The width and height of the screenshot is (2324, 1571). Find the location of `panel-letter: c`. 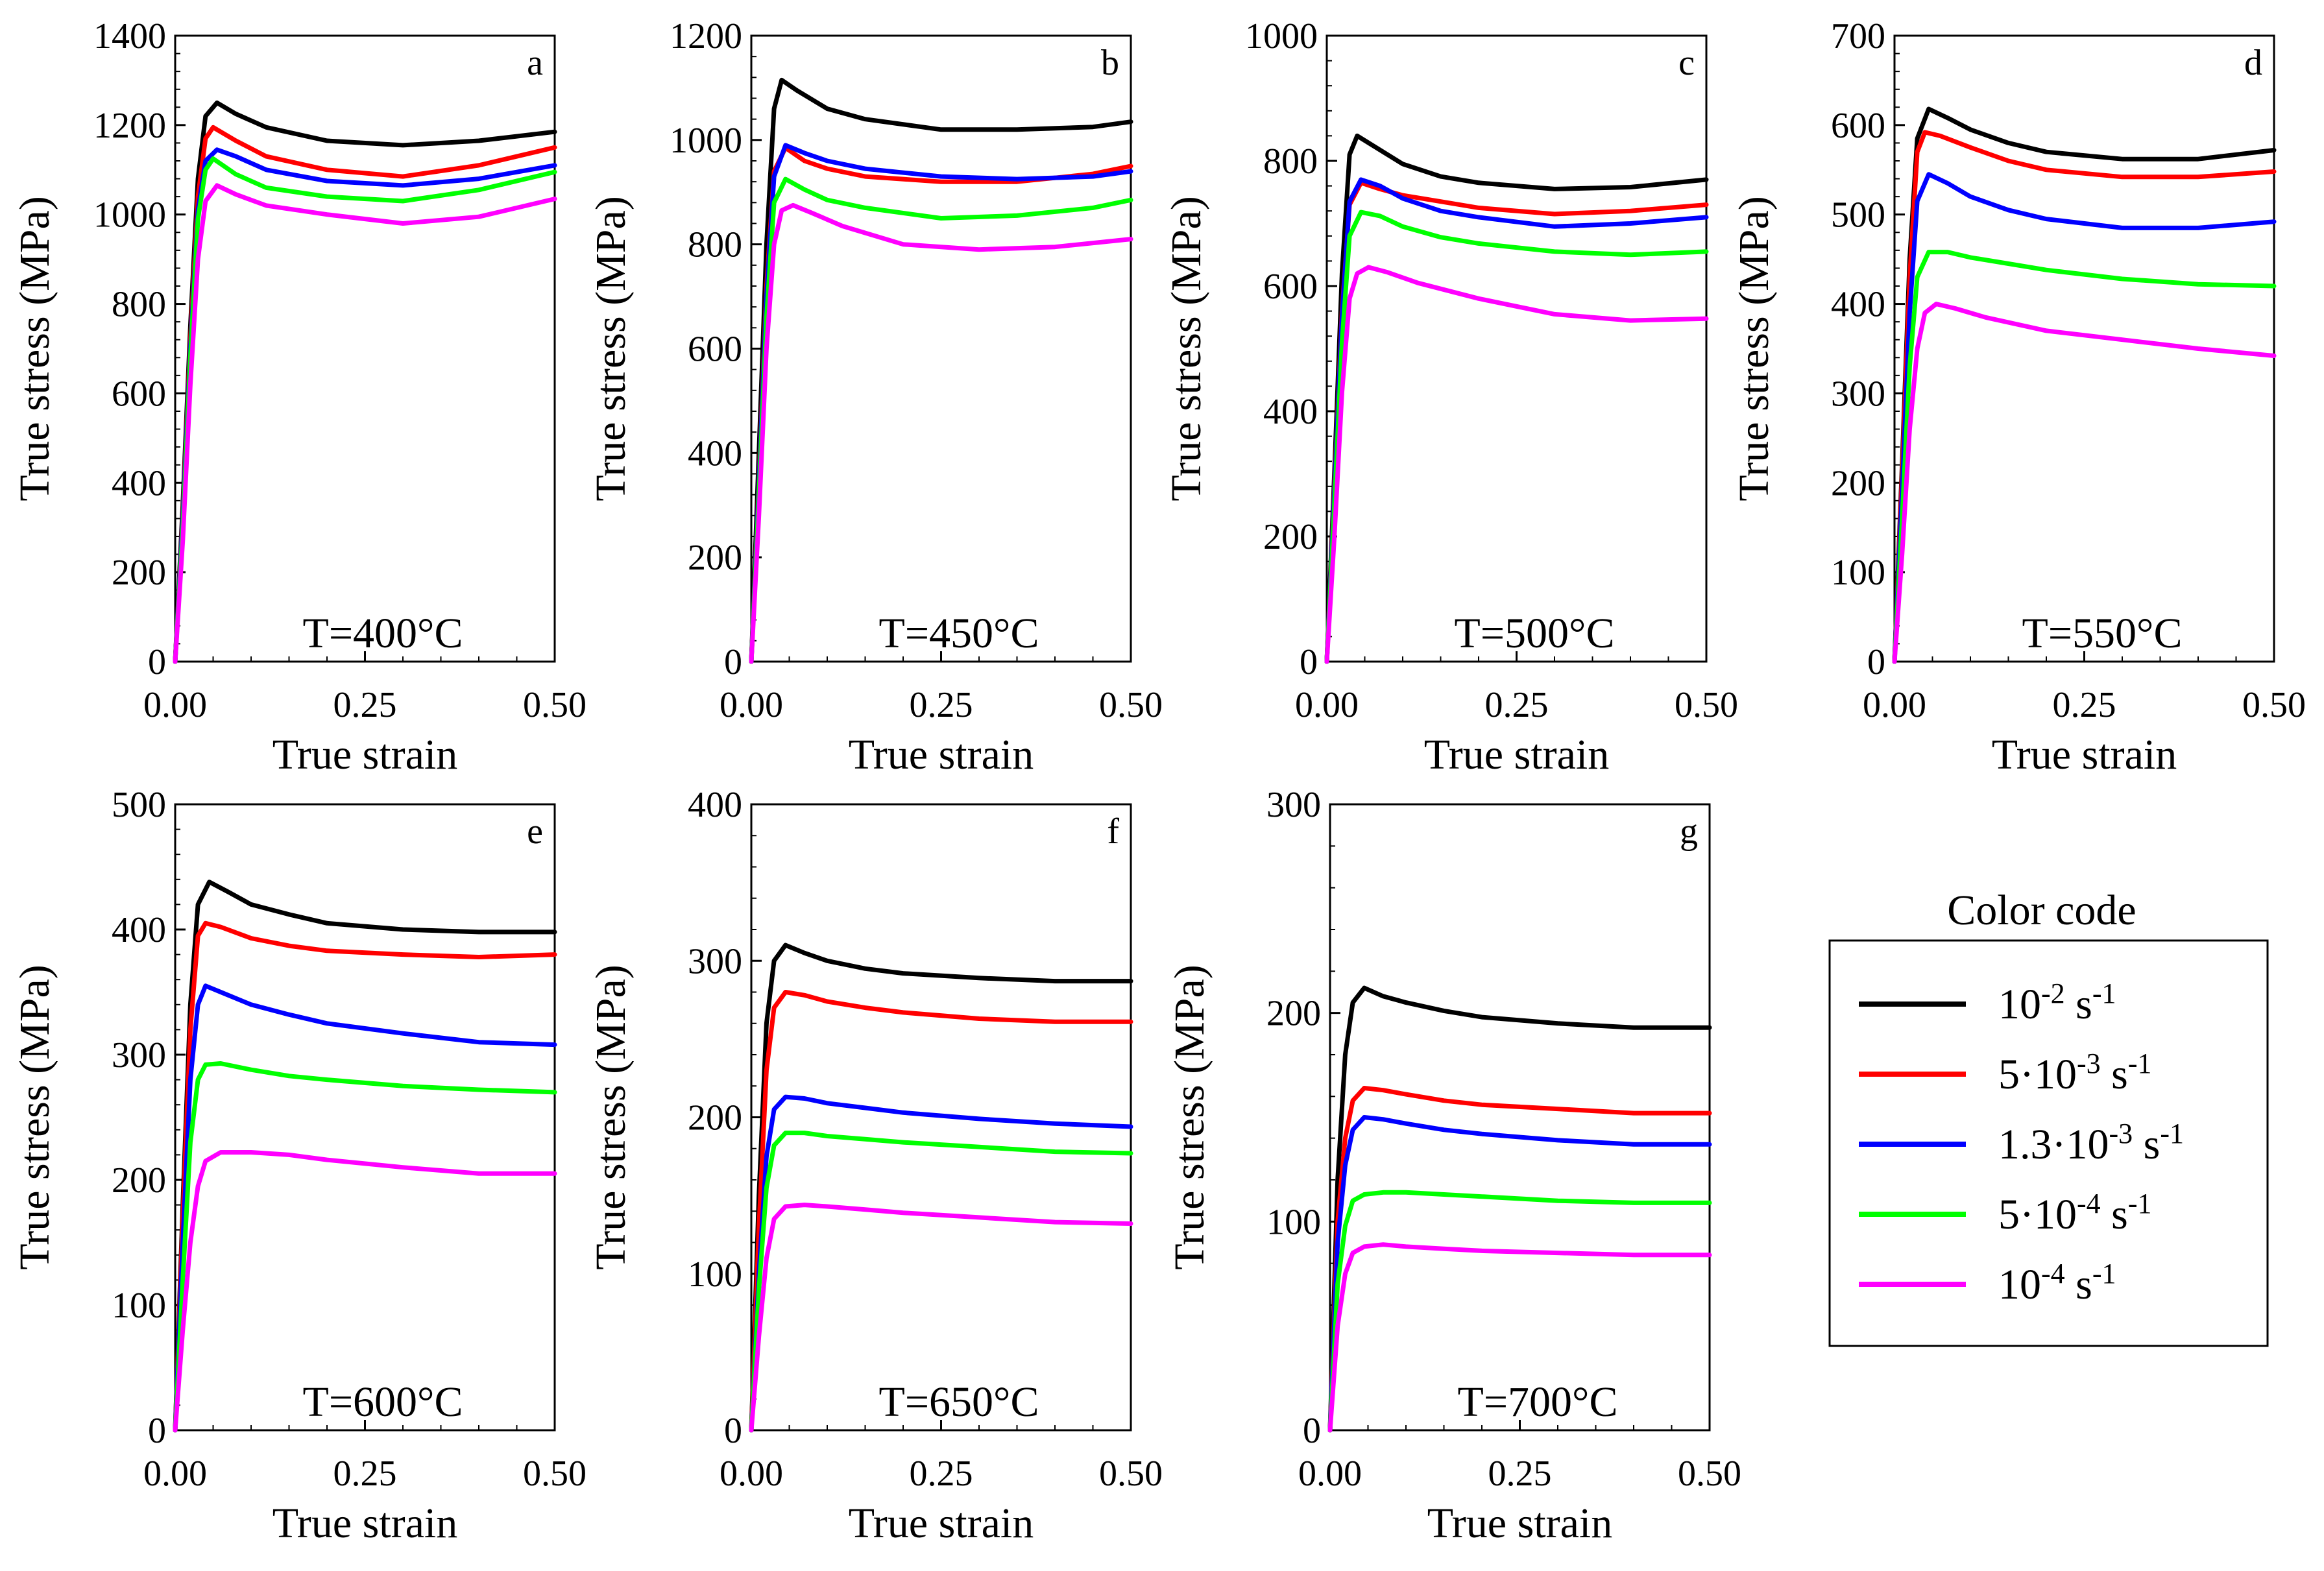

panel-letter: c is located at coordinates (1687, 63).